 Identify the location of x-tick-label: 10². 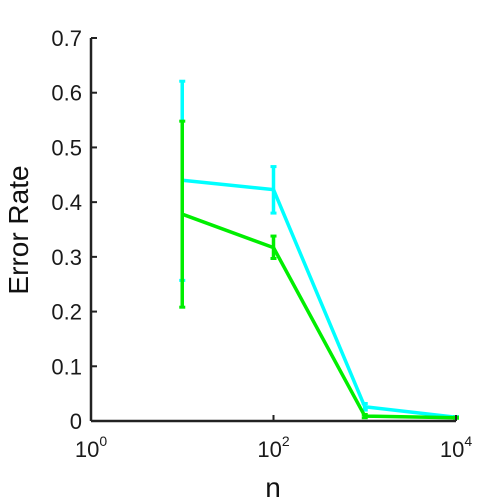
(273, 447).